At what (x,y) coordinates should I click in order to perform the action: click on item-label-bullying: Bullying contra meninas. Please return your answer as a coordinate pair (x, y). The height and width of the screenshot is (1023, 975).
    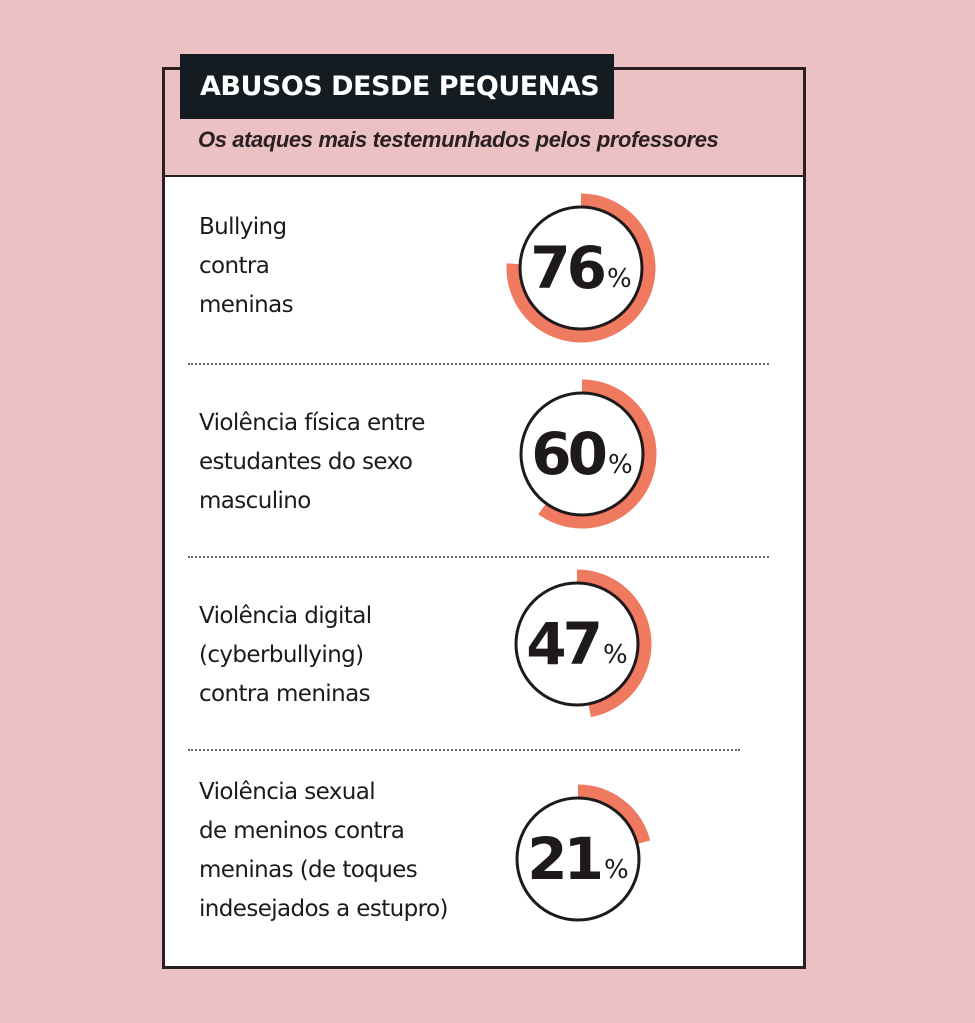
    Looking at the image, I should click on (246, 266).